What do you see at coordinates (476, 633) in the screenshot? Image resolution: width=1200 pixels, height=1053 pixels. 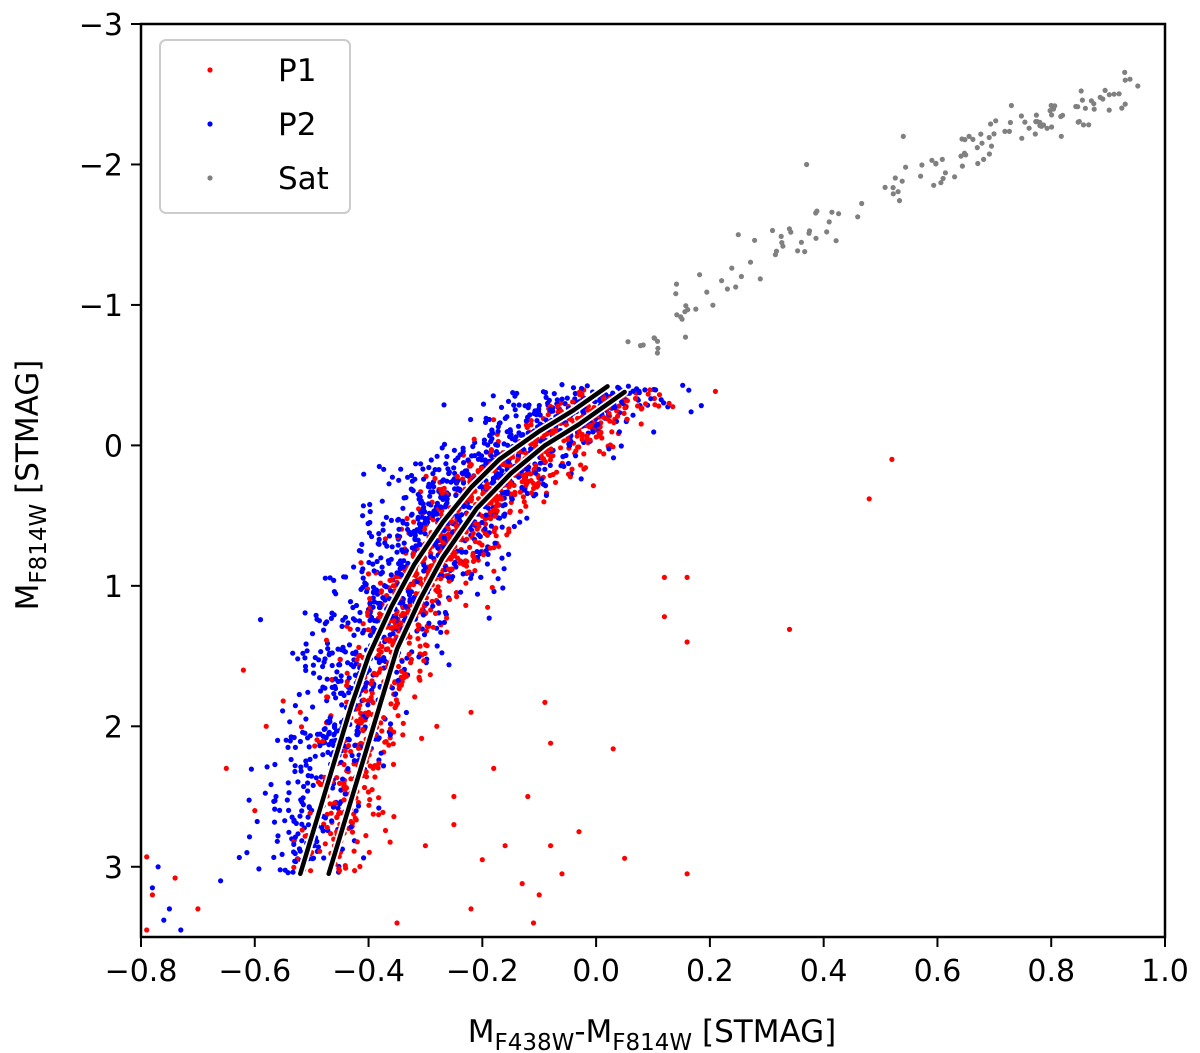 I see `fiducial-p1-line` at bounding box center [476, 633].